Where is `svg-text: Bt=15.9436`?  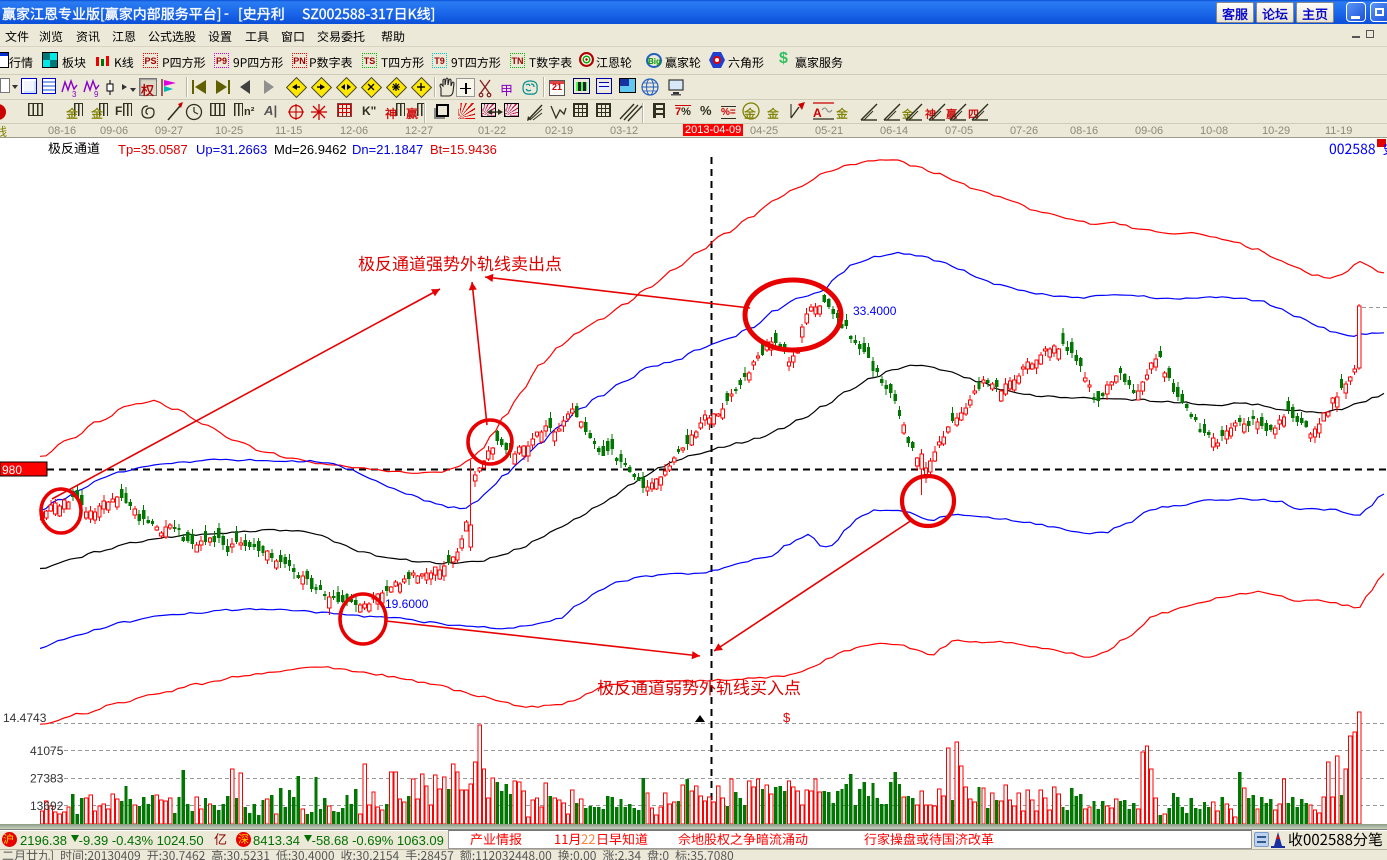 svg-text: Bt=15.9436 is located at coordinates (463, 149).